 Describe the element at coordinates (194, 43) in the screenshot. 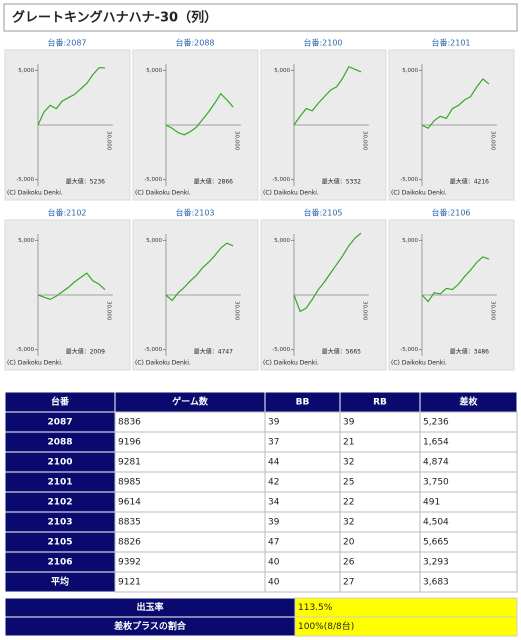

I see `graph-label: 台番:2088` at that location.